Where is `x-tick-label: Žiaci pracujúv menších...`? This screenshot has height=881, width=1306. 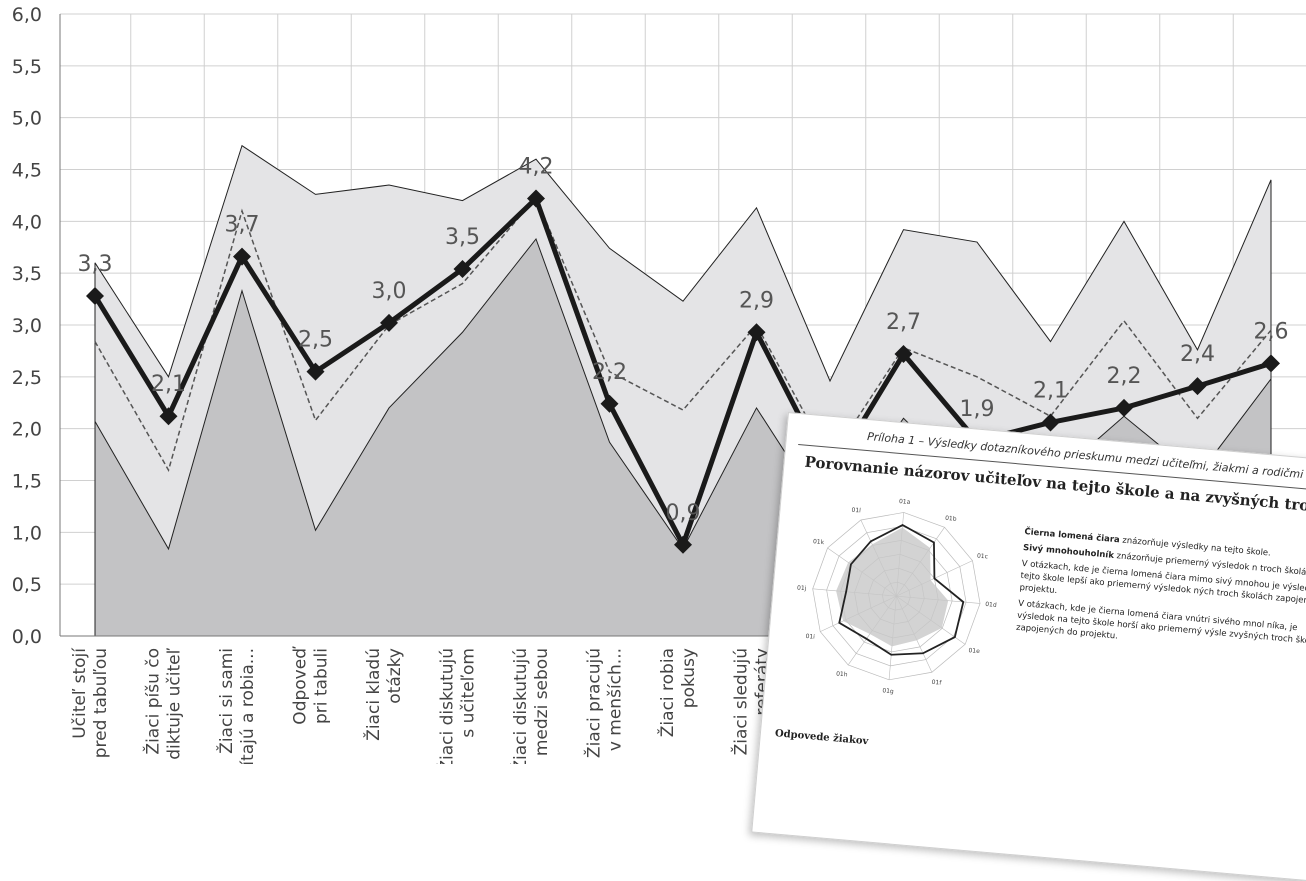 x-tick-label: Žiaci pracujúv menších... is located at coordinates (604, 703).